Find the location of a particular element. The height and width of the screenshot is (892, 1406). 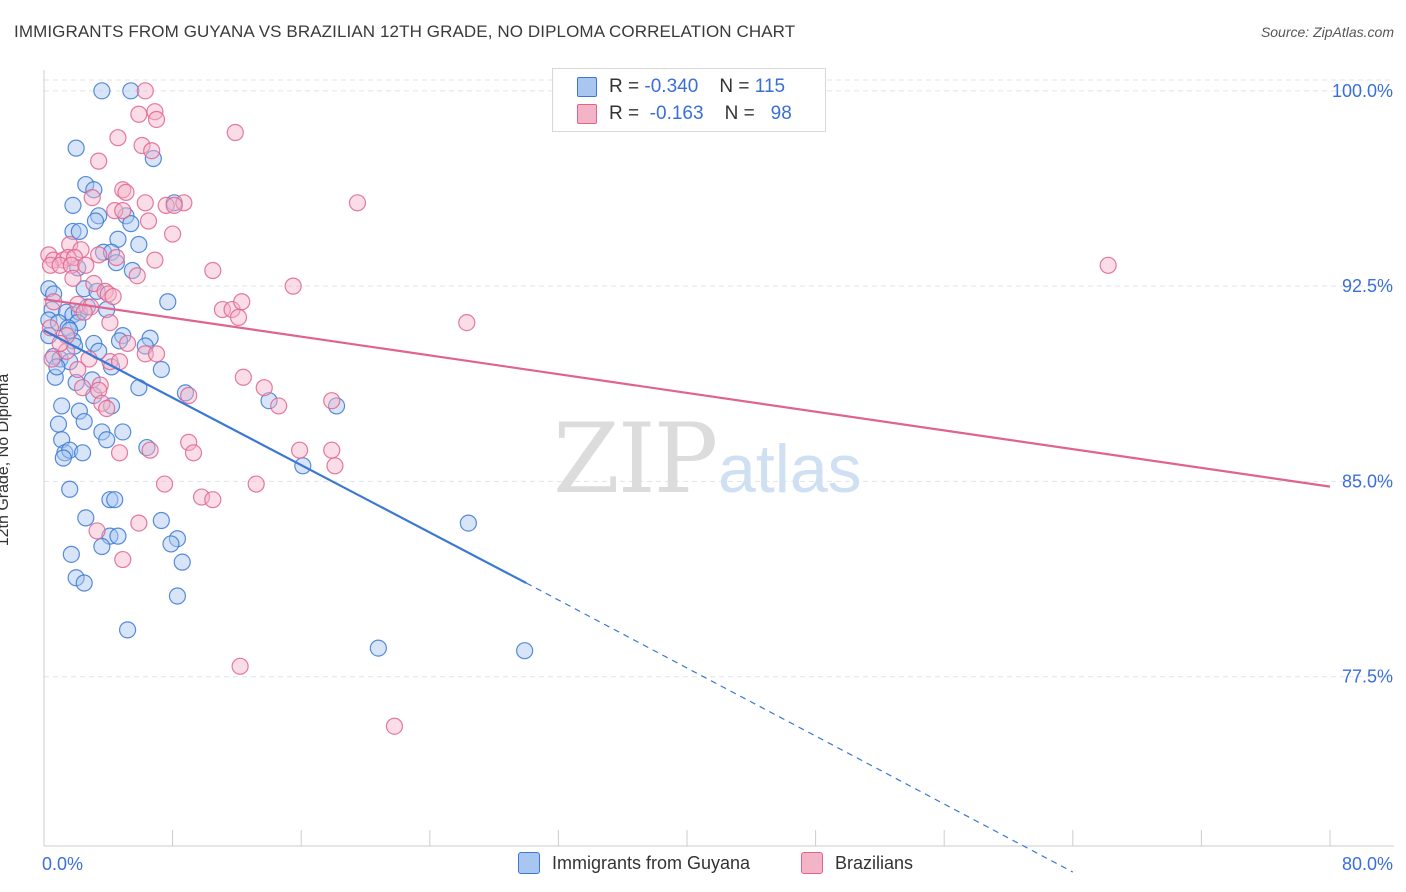

x-tick-label-min: 0.0% is located at coordinates (62, 864).